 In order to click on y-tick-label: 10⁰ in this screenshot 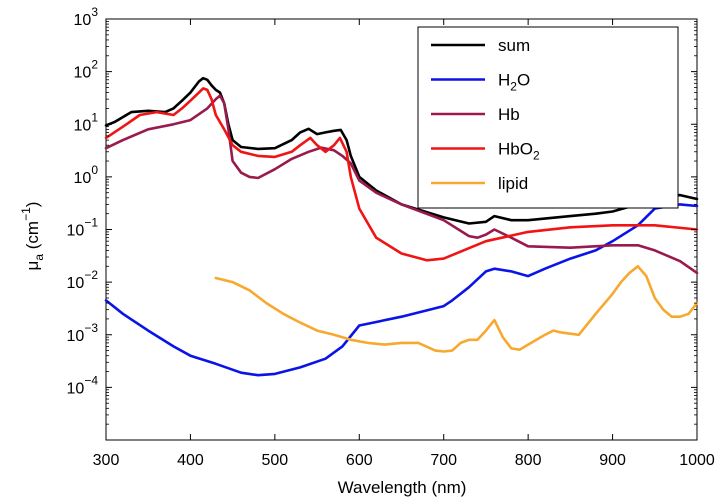, I will do `click(86, 175)`.